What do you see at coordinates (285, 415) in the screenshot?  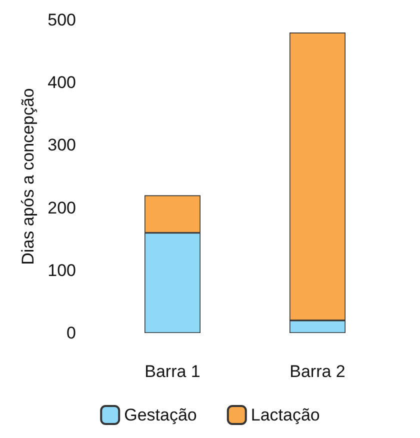 I see `legend-label: Lactação` at bounding box center [285, 415].